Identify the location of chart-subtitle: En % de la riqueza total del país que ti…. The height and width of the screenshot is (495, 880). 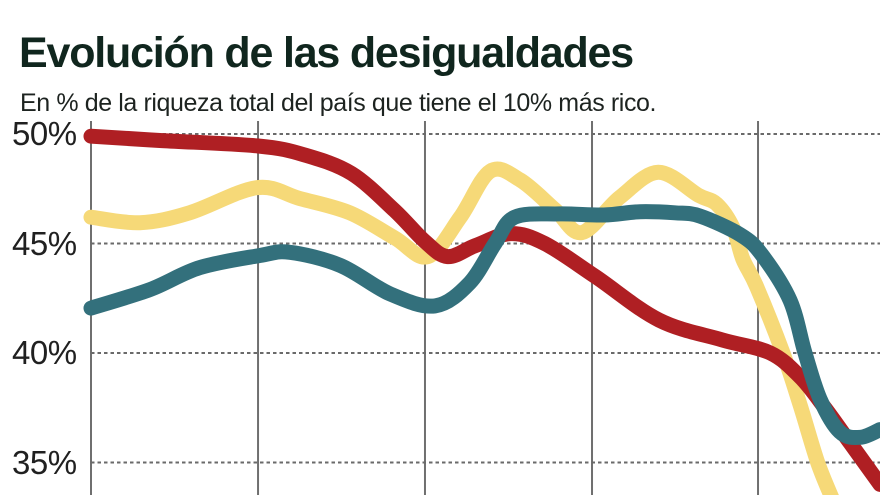
(338, 103).